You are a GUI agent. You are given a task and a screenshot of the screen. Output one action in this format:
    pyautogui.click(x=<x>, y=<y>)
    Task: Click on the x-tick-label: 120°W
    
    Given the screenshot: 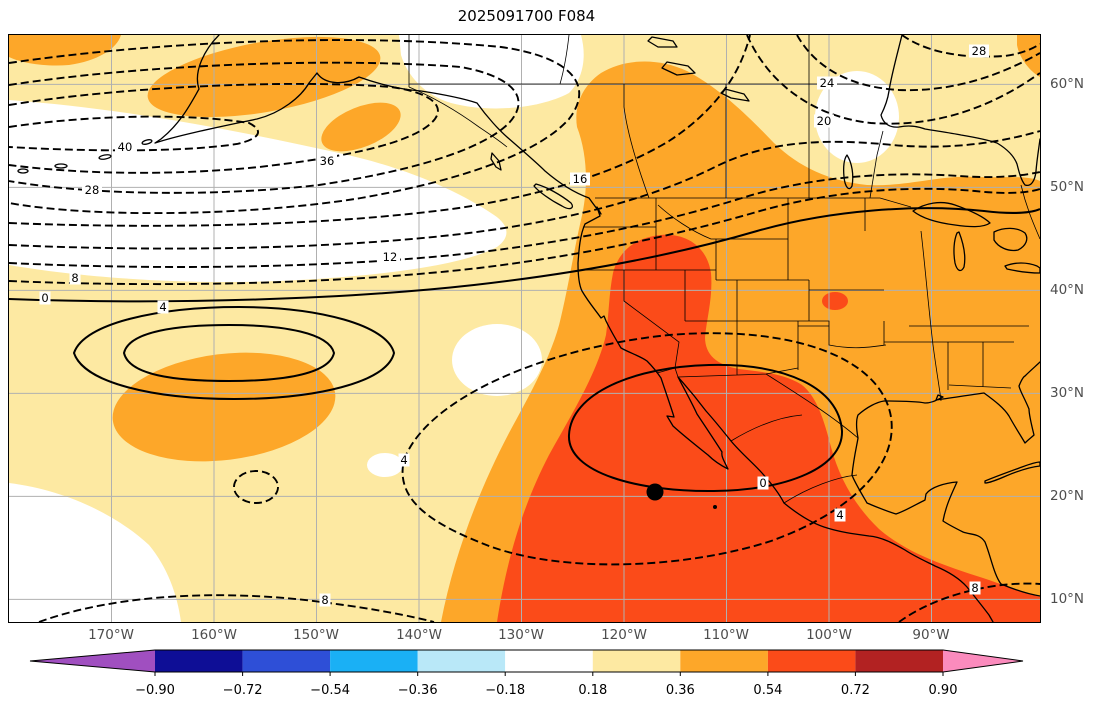 What is the action you would take?
    pyautogui.click(x=624, y=635)
    